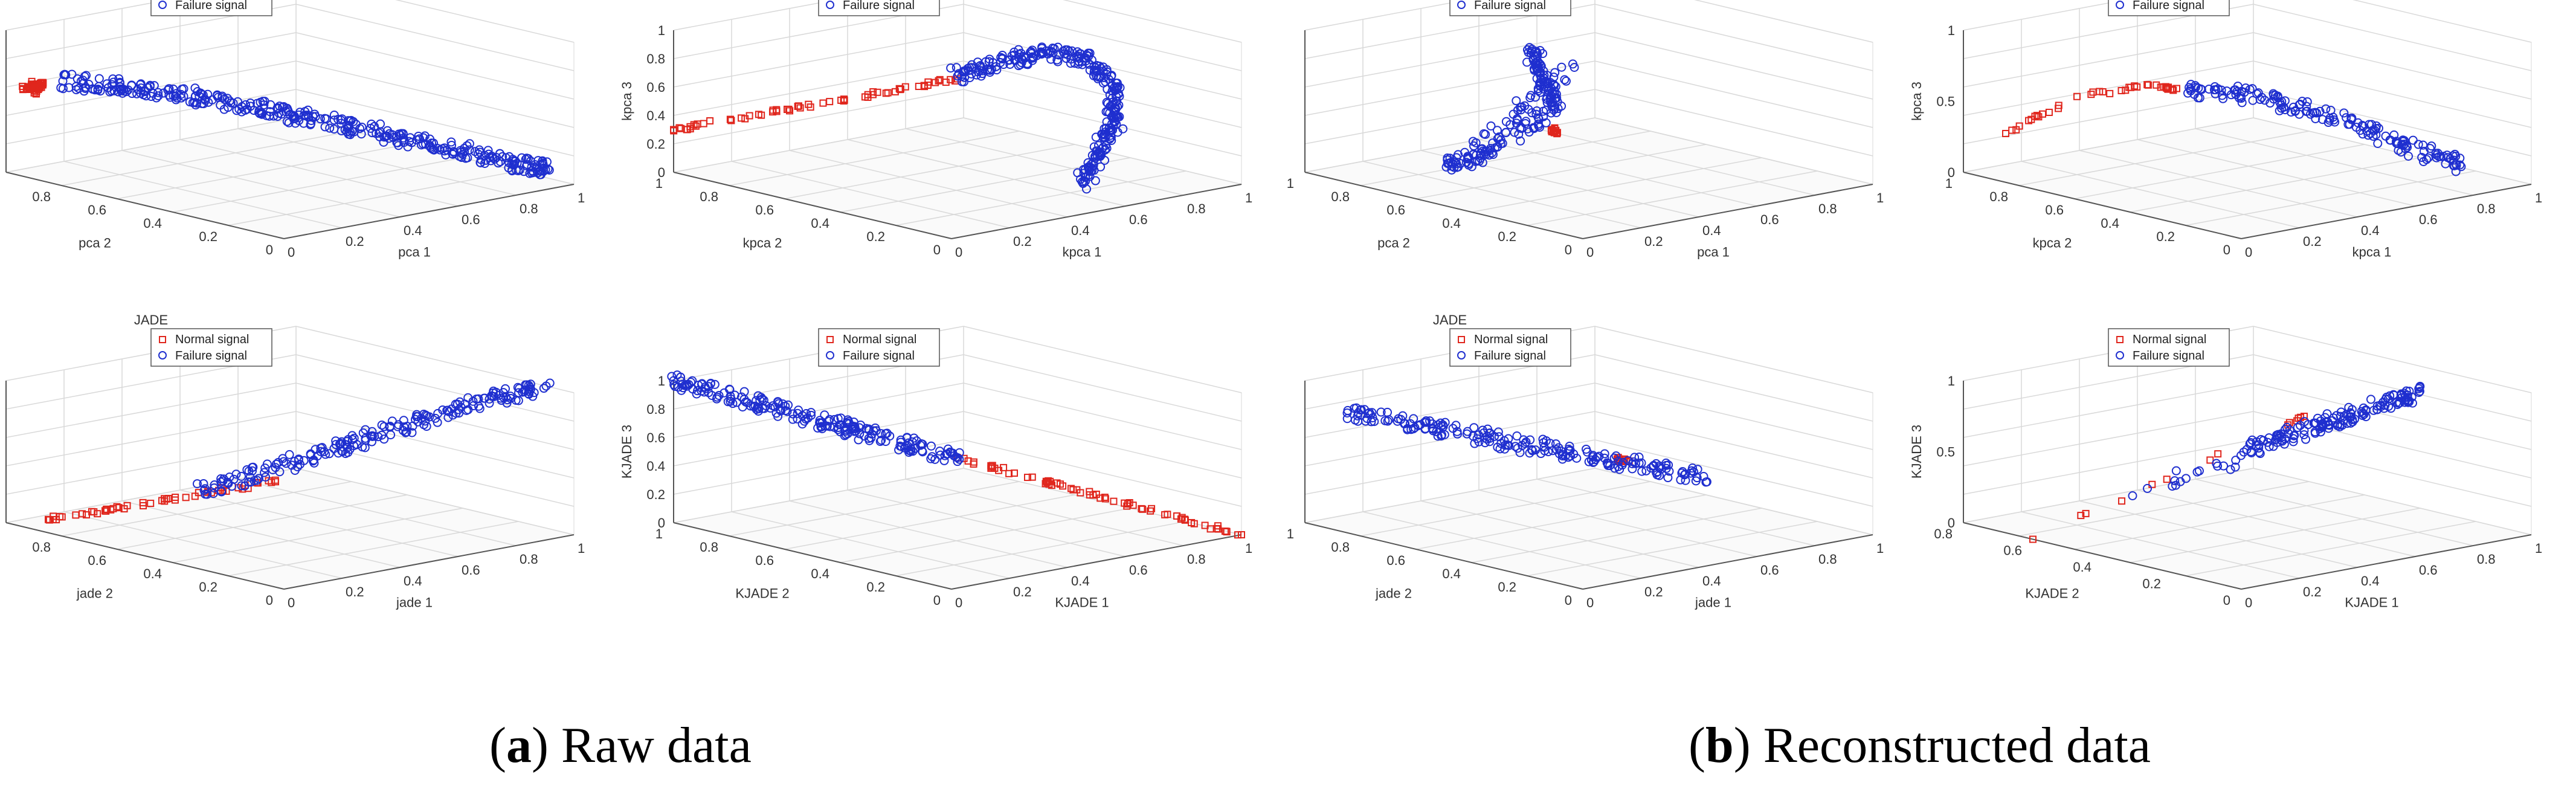 The image size is (2576, 800). I want to click on legend-failure-marker, so click(162, 355).